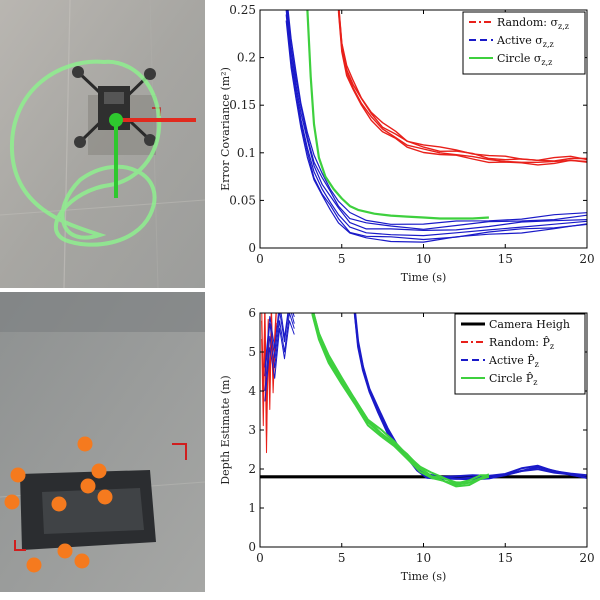 Image resolution: width=600 pixels, height=600 pixels. Describe the element at coordinates (252, 508) in the screenshot. I see `y-tick-label: 1` at that location.